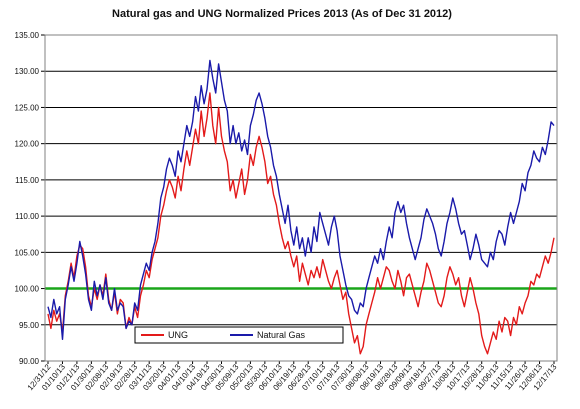 The height and width of the screenshot is (409, 580). I want to click on legend-label-ung: UNG, so click(178, 335).